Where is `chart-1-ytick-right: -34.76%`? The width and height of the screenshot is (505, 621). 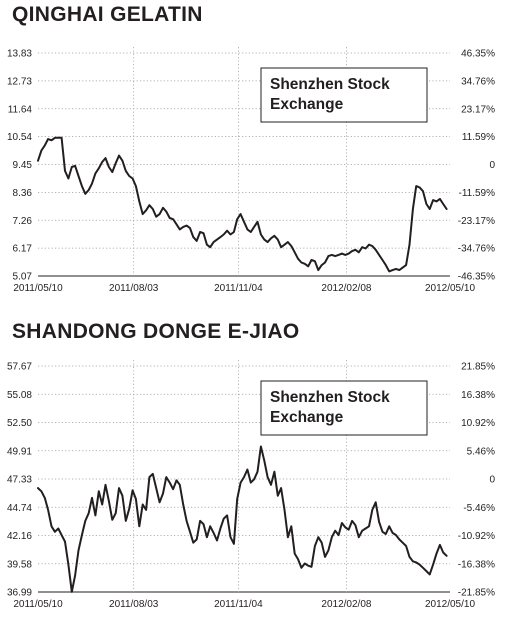 chart-1-ytick-right: -34.76% is located at coordinates (476, 249).